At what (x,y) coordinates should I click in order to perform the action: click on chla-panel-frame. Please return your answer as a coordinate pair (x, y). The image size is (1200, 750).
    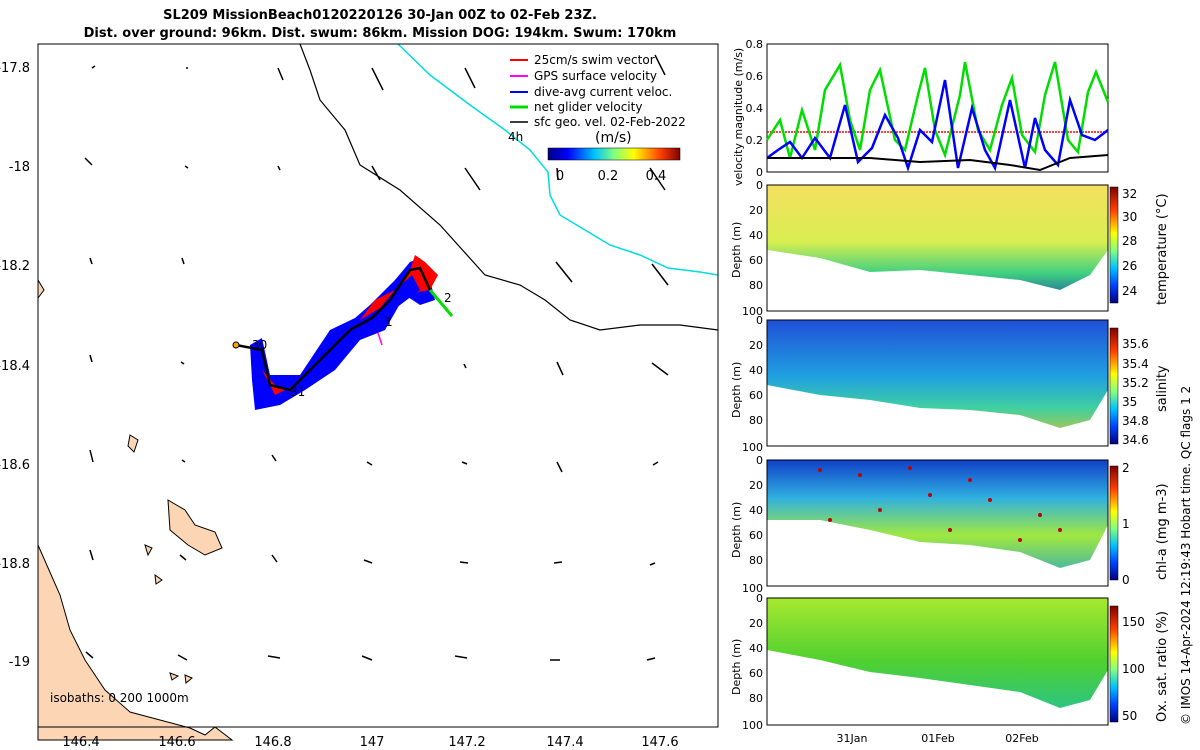
    Looking at the image, I should click on (937, 523).